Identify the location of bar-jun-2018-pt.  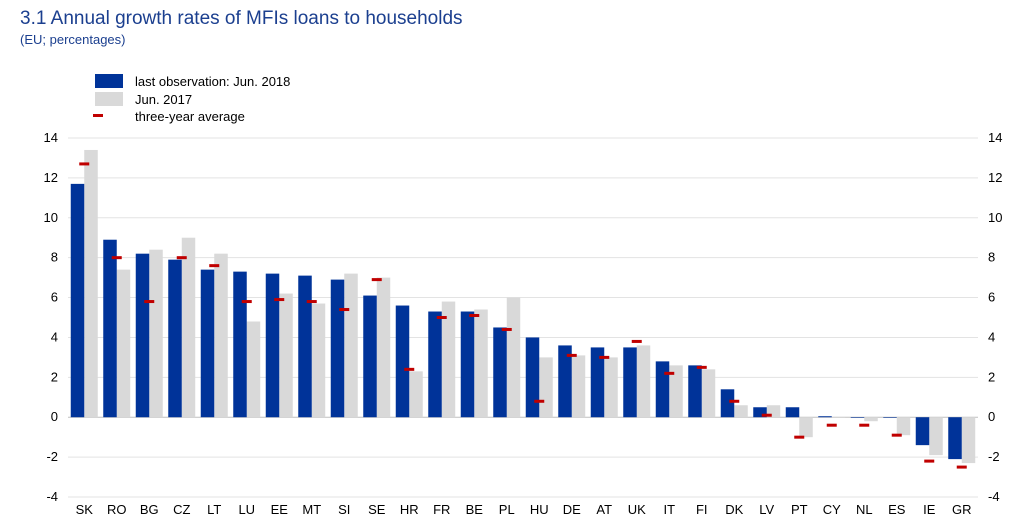
(792, 412).